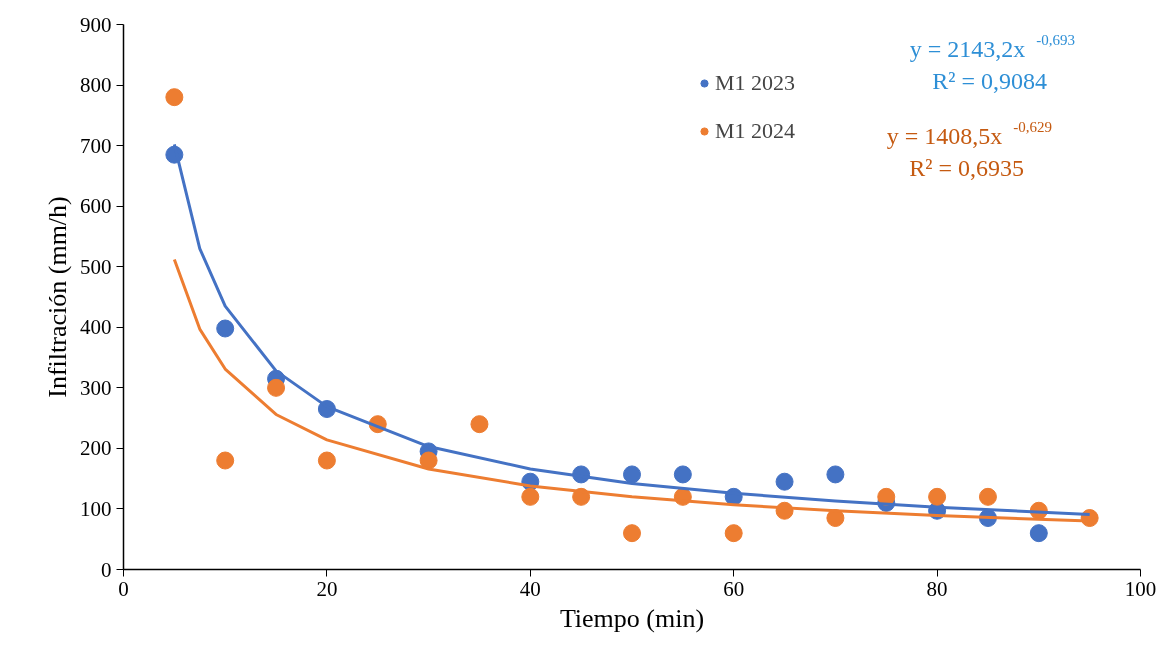 The width and height of the screenshot is (1173, 661). Describe the element at coordinates (755, 131) in the screenshot. I see `legend-label: M1 2024` at that location.